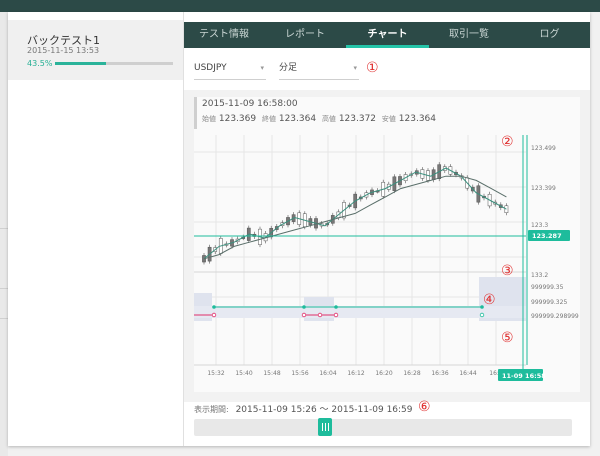  What do you see at coordinates (496, 373) in the screenshot?
I see `time-tick-label: 16:5` at bounding box center [496, 373].